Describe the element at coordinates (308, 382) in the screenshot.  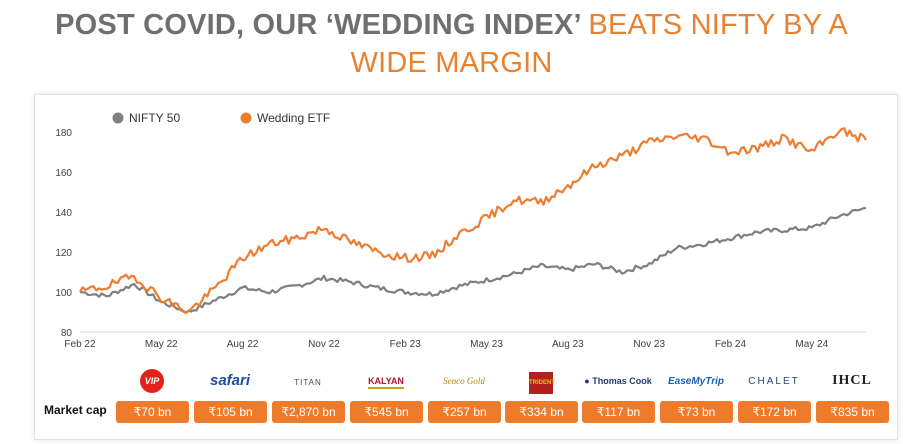
I see `company-logo-titan: TITAN` at that location.